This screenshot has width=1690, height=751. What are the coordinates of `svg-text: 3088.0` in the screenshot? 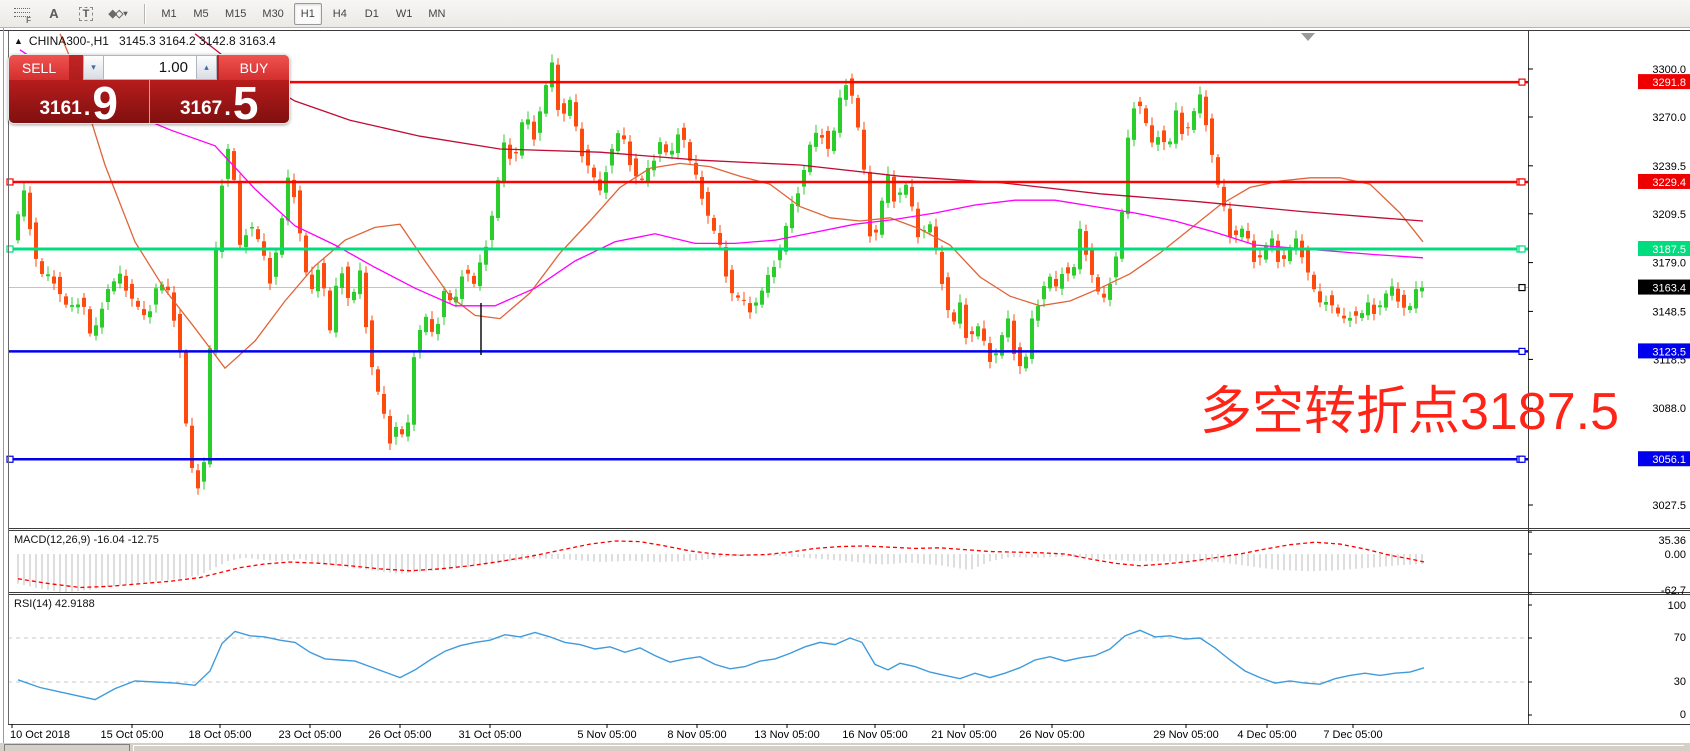 It's located at (1669, 409).